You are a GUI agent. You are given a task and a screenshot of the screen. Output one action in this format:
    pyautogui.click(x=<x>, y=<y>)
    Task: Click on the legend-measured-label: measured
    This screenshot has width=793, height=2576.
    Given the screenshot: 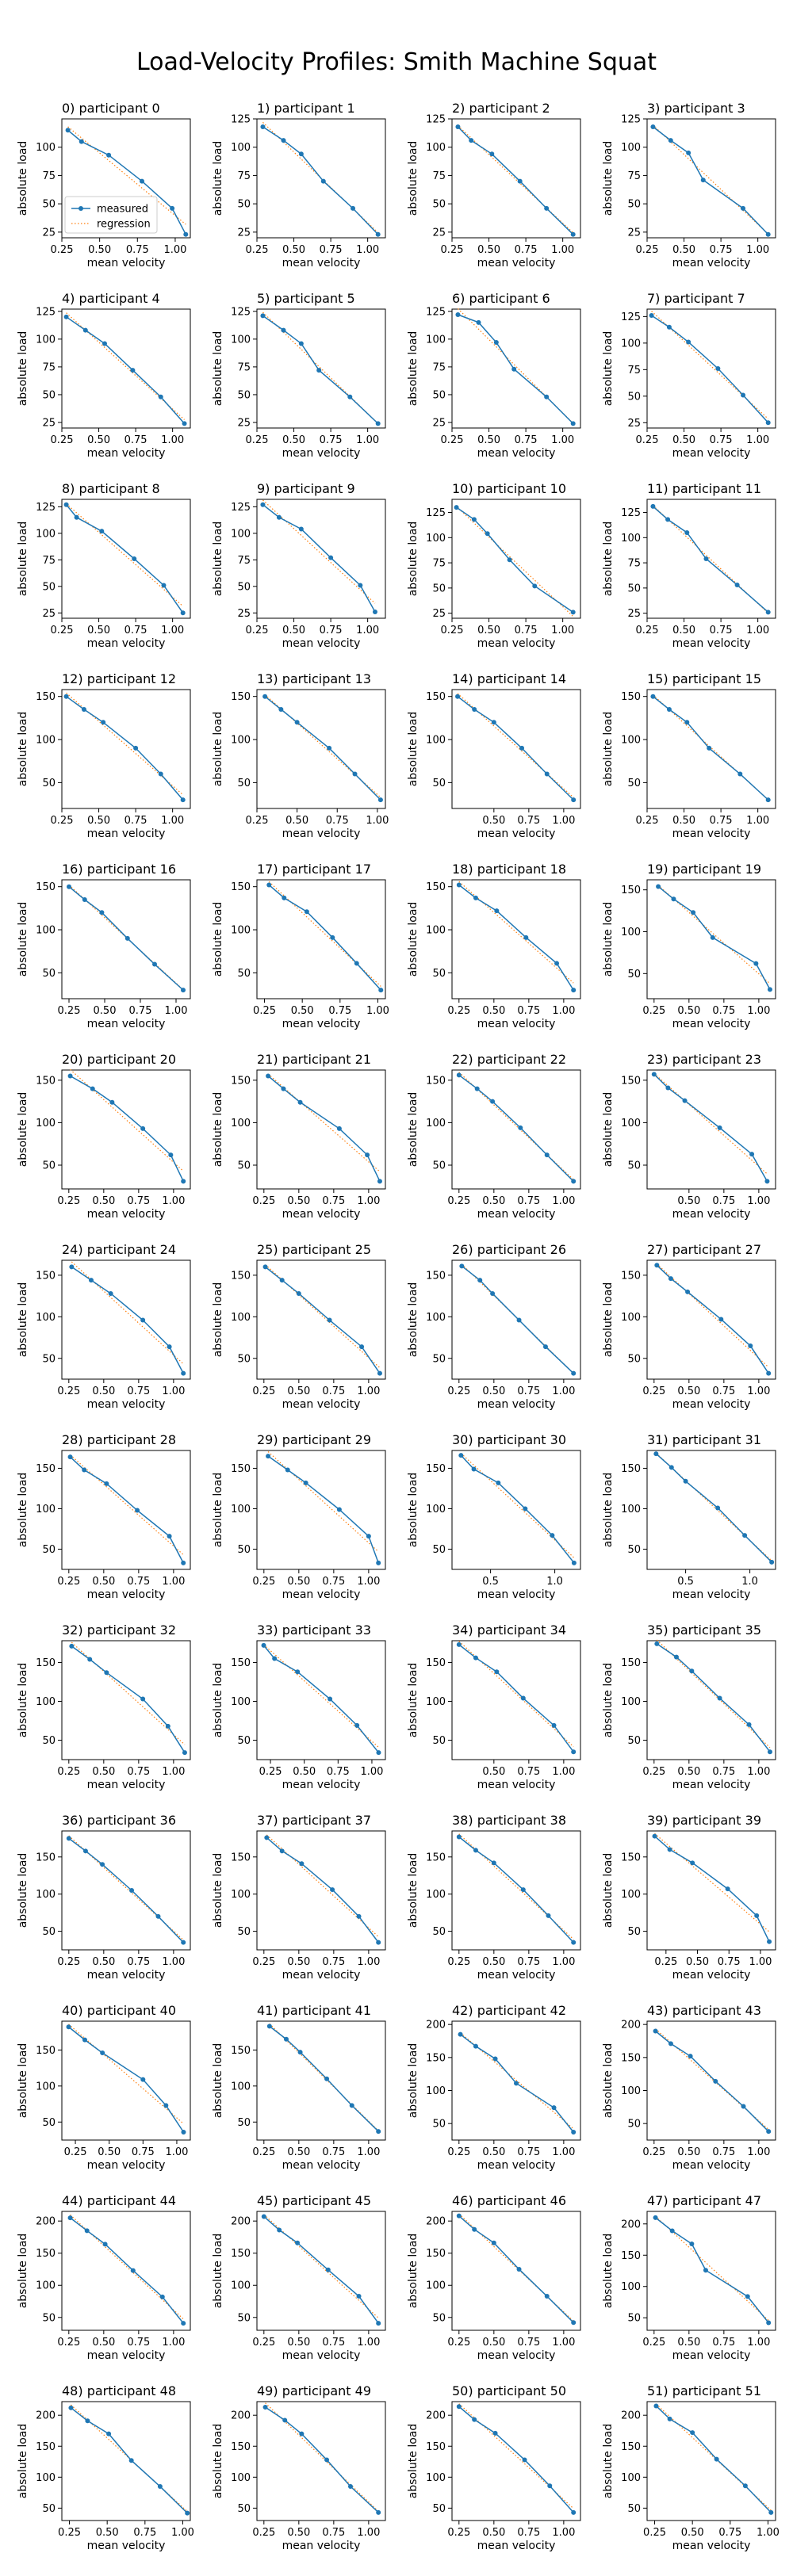 What is the action you would take?
    pyautogui.click(x=123, y=210)
    